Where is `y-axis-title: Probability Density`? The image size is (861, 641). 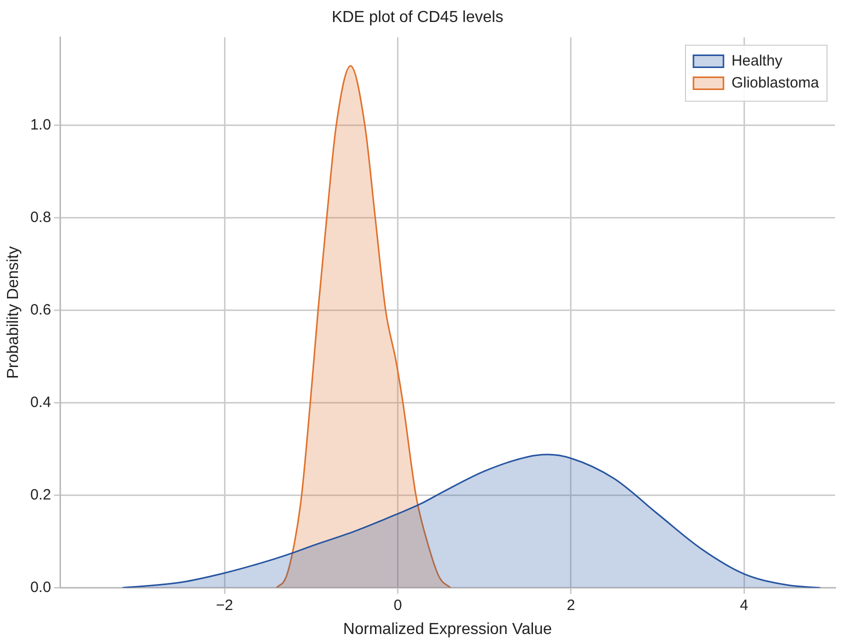
y-axis-title: Probability Density is located at coordinates (13, 312).